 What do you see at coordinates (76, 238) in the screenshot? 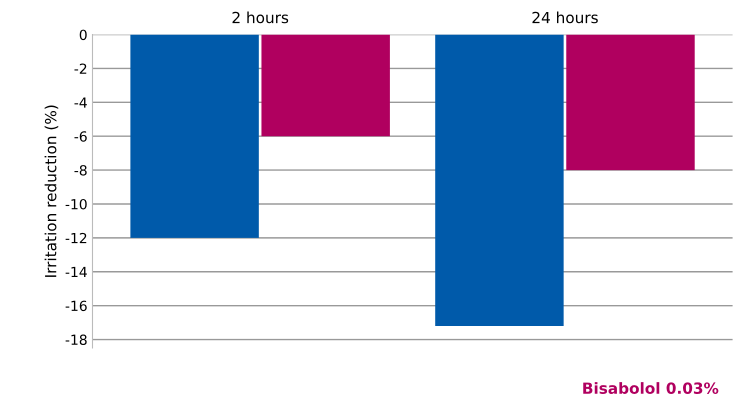
I see `y-tick-label: -12` at bounding box center [76, 238].